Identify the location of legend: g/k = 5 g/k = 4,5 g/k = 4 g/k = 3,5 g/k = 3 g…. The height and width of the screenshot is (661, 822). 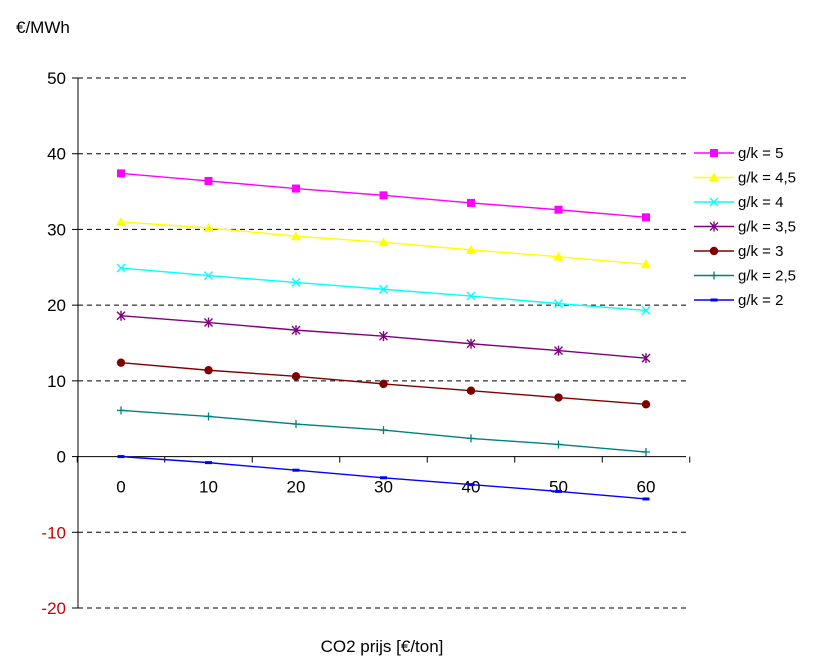
(745, 227).